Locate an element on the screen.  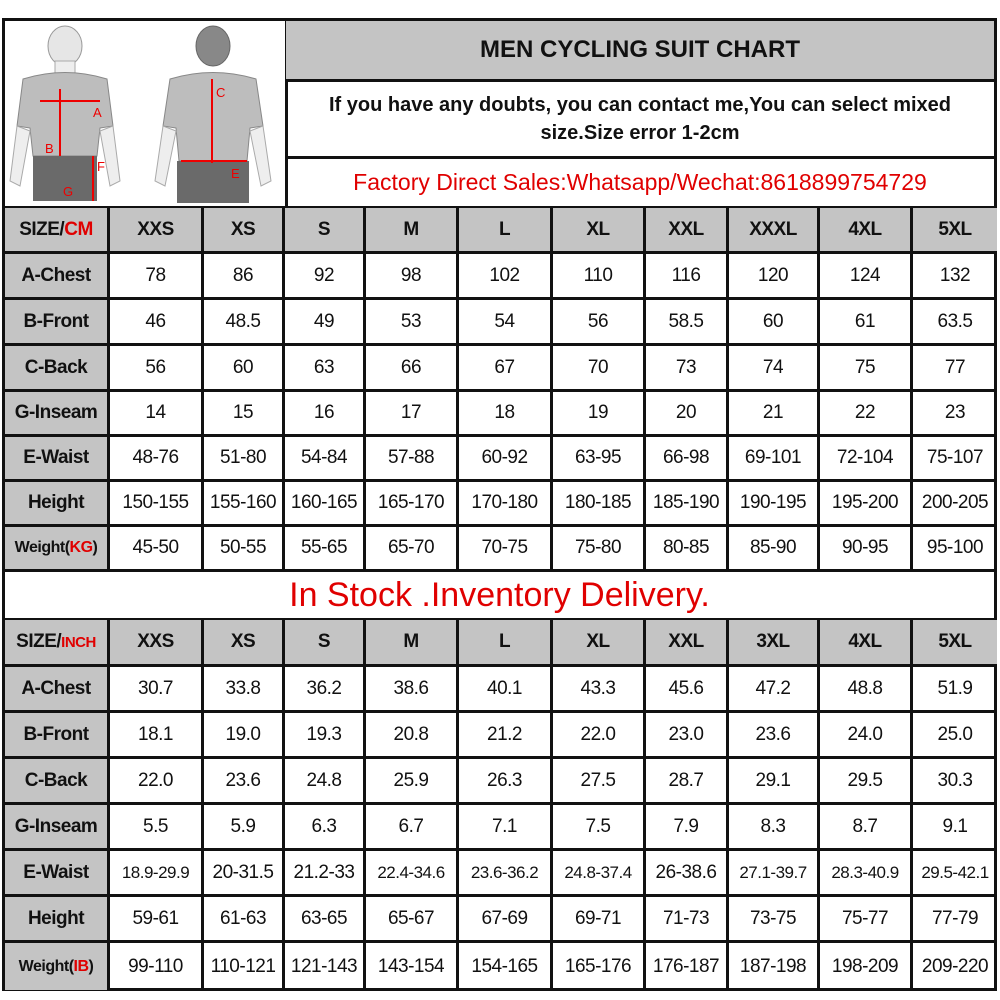
row-unit: IB is located at coordinates (81, 966).